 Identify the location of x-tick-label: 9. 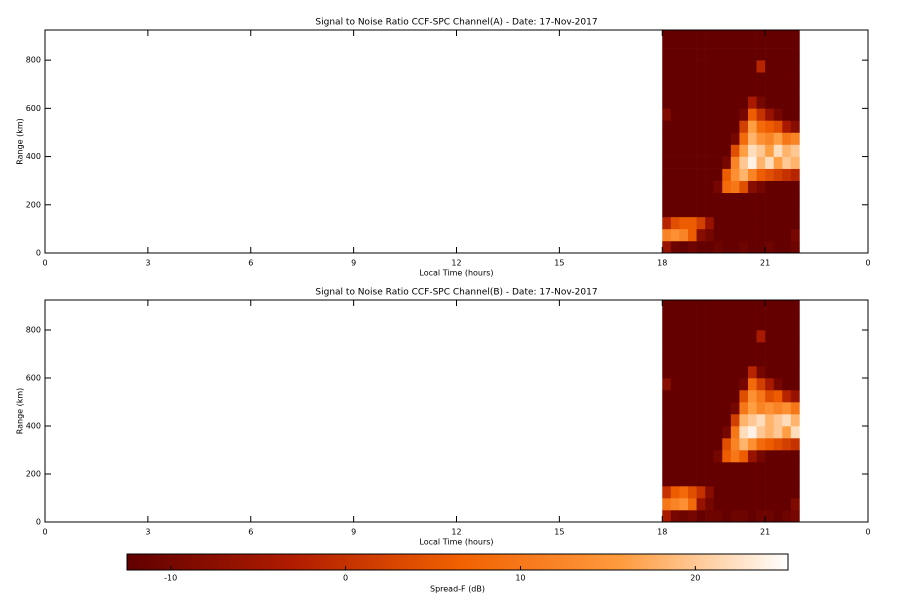
(353, 532).